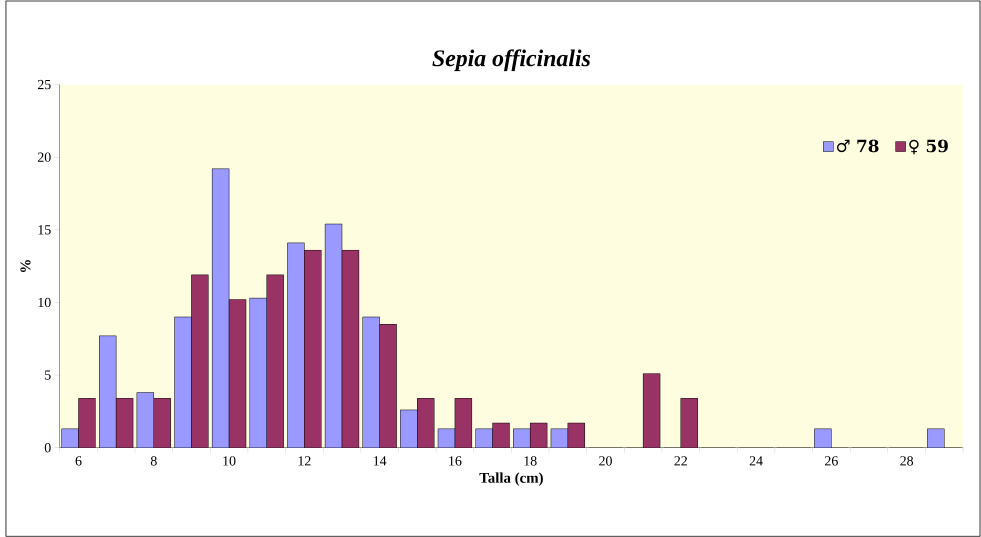 The height and width of the screenshot is (537, 981). I want to click on legend-label: ♀ 59, so click(928, 146).